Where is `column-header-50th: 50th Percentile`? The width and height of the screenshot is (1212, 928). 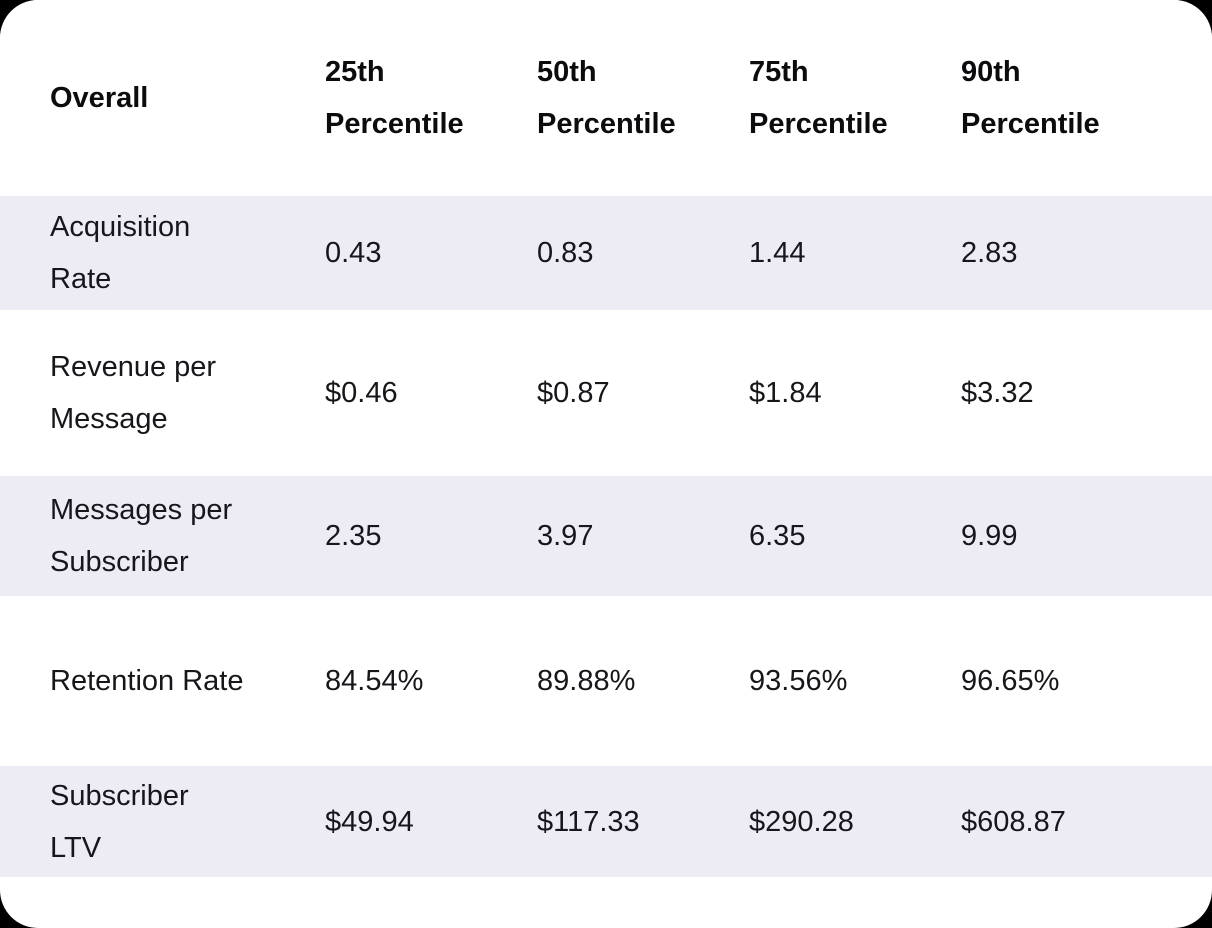 column-header-50th: 50th Percentile is located at coordinates (606, 98).